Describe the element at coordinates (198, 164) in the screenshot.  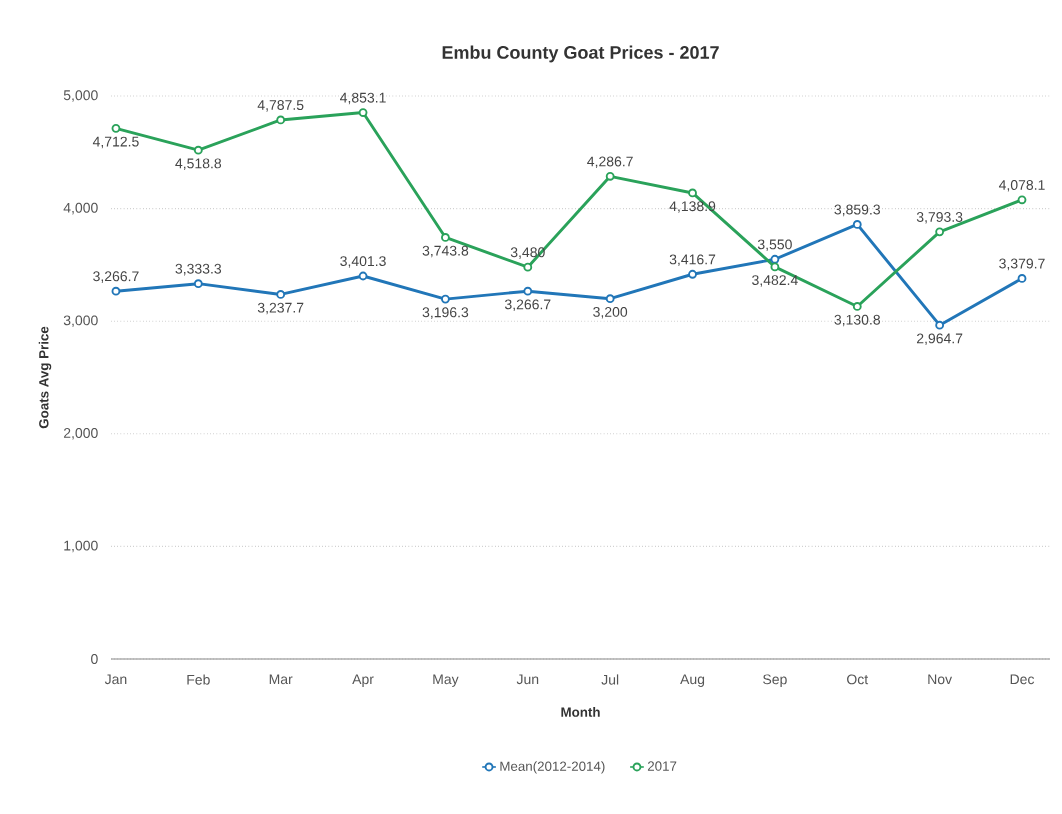
I see `data-label: 4,518.8` at that location.